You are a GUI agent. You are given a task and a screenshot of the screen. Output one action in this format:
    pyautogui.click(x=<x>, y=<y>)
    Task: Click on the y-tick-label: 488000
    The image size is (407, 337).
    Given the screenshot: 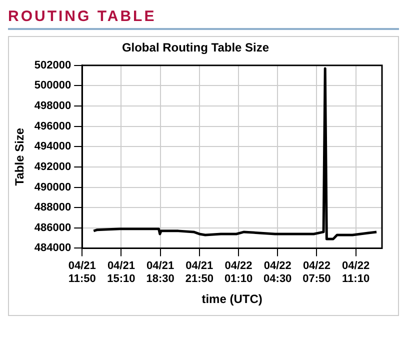 What is the action you would take?
    pyautogui.click(x=53, y=208)
    